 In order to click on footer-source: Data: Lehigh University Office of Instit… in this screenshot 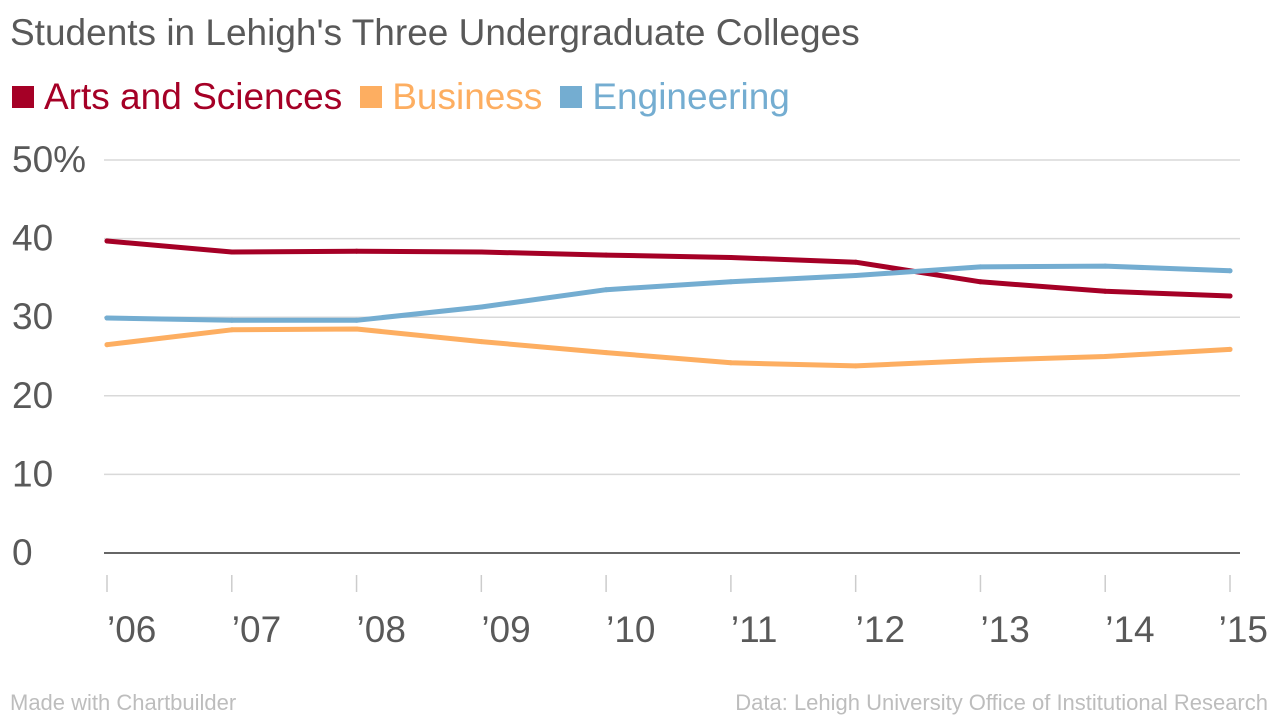, I will do `click(1001, 702)`.